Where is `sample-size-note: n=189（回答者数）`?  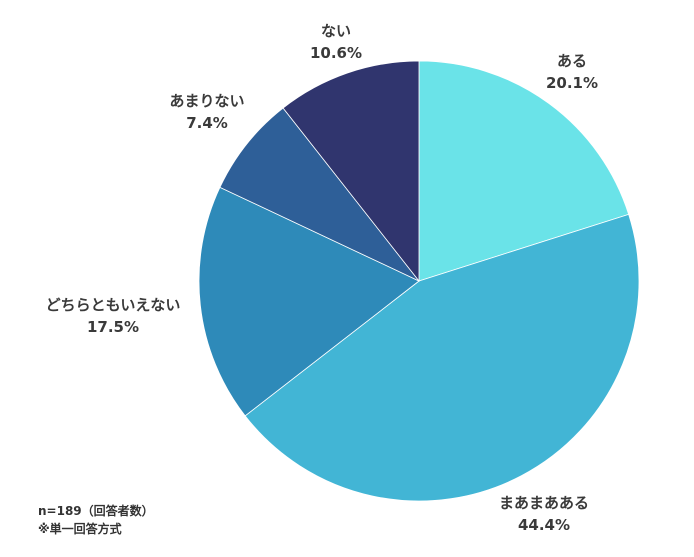 sample-size-note: n=189（回答者数） is located at coordinates (96, 511).